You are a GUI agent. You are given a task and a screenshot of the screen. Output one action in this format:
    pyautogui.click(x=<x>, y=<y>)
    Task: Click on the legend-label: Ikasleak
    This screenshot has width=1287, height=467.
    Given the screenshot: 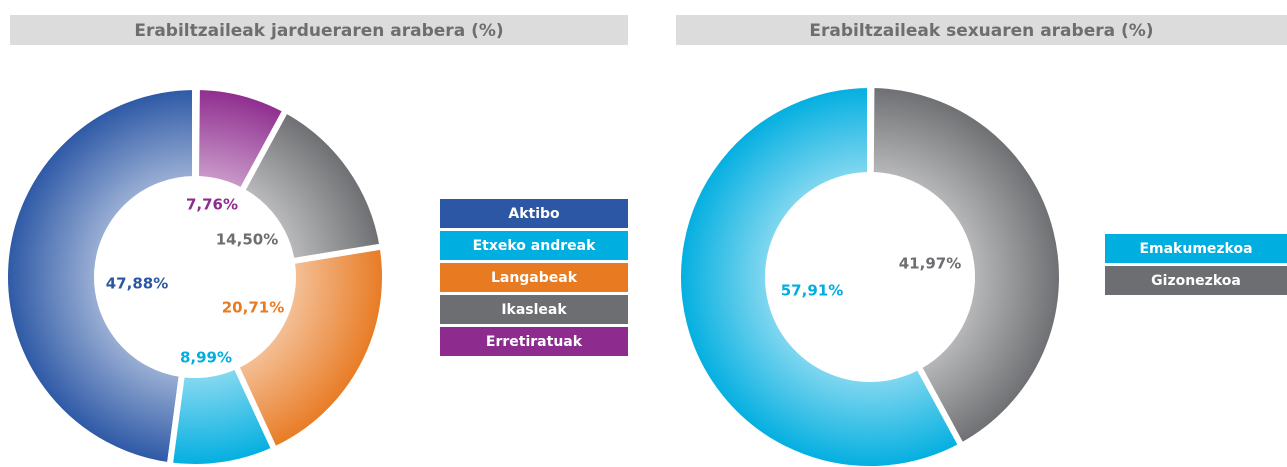 What is the action you would take?
    pyautogui.click(x=534, y=310)
    